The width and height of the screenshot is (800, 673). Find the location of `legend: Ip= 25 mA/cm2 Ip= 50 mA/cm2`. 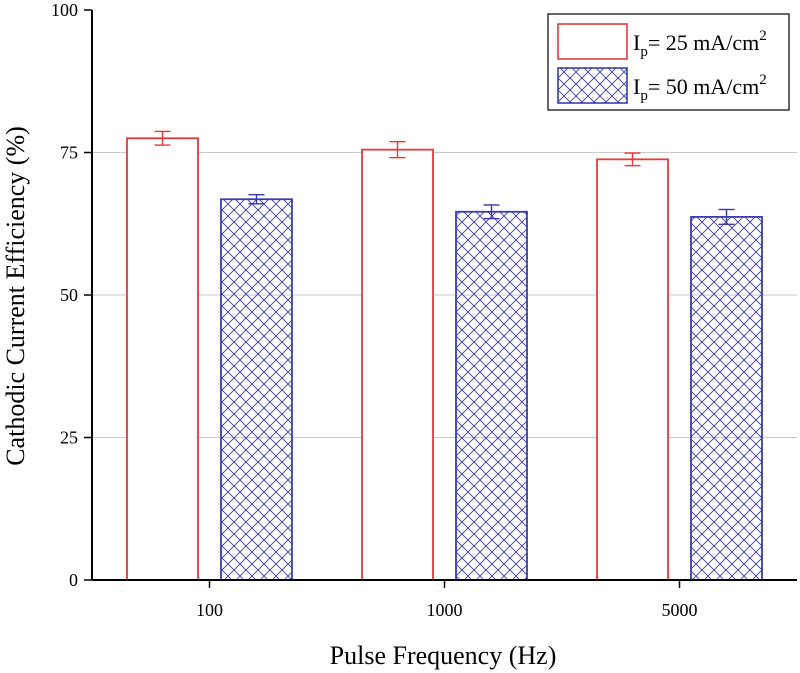

legend: Ip= 25 mA/cm2 Ip= 50 mA/cm2 is located at coordinates (668, 62).